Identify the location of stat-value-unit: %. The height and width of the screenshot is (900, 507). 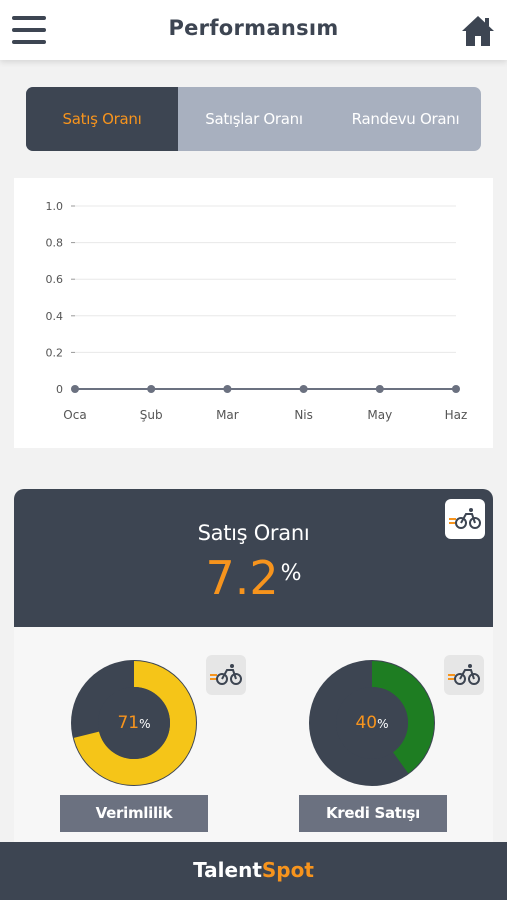
(291, 573).